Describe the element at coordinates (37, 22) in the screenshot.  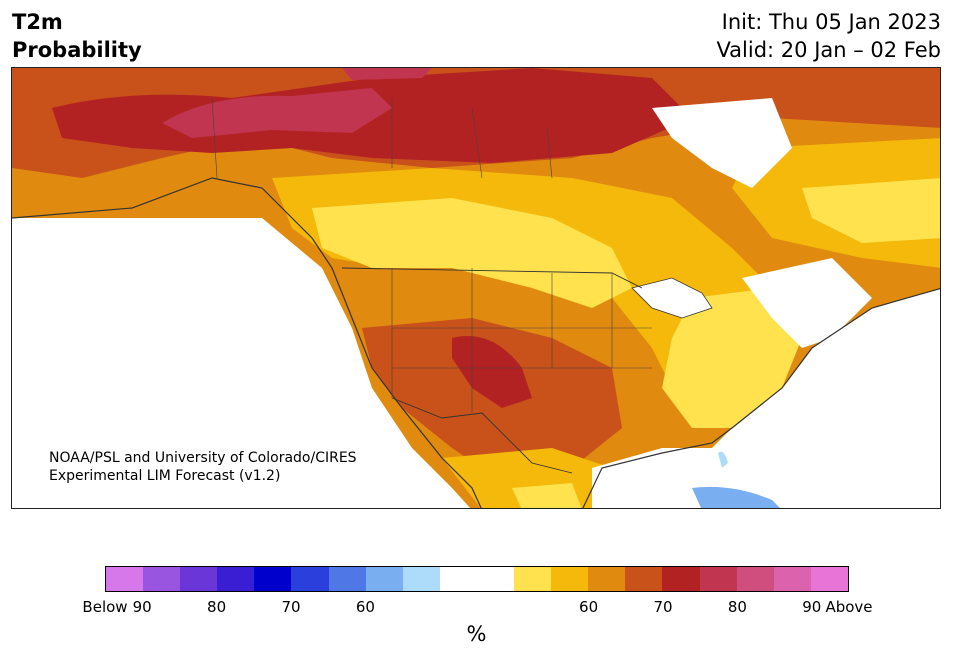
I see `title-variable: T2m` at that location.